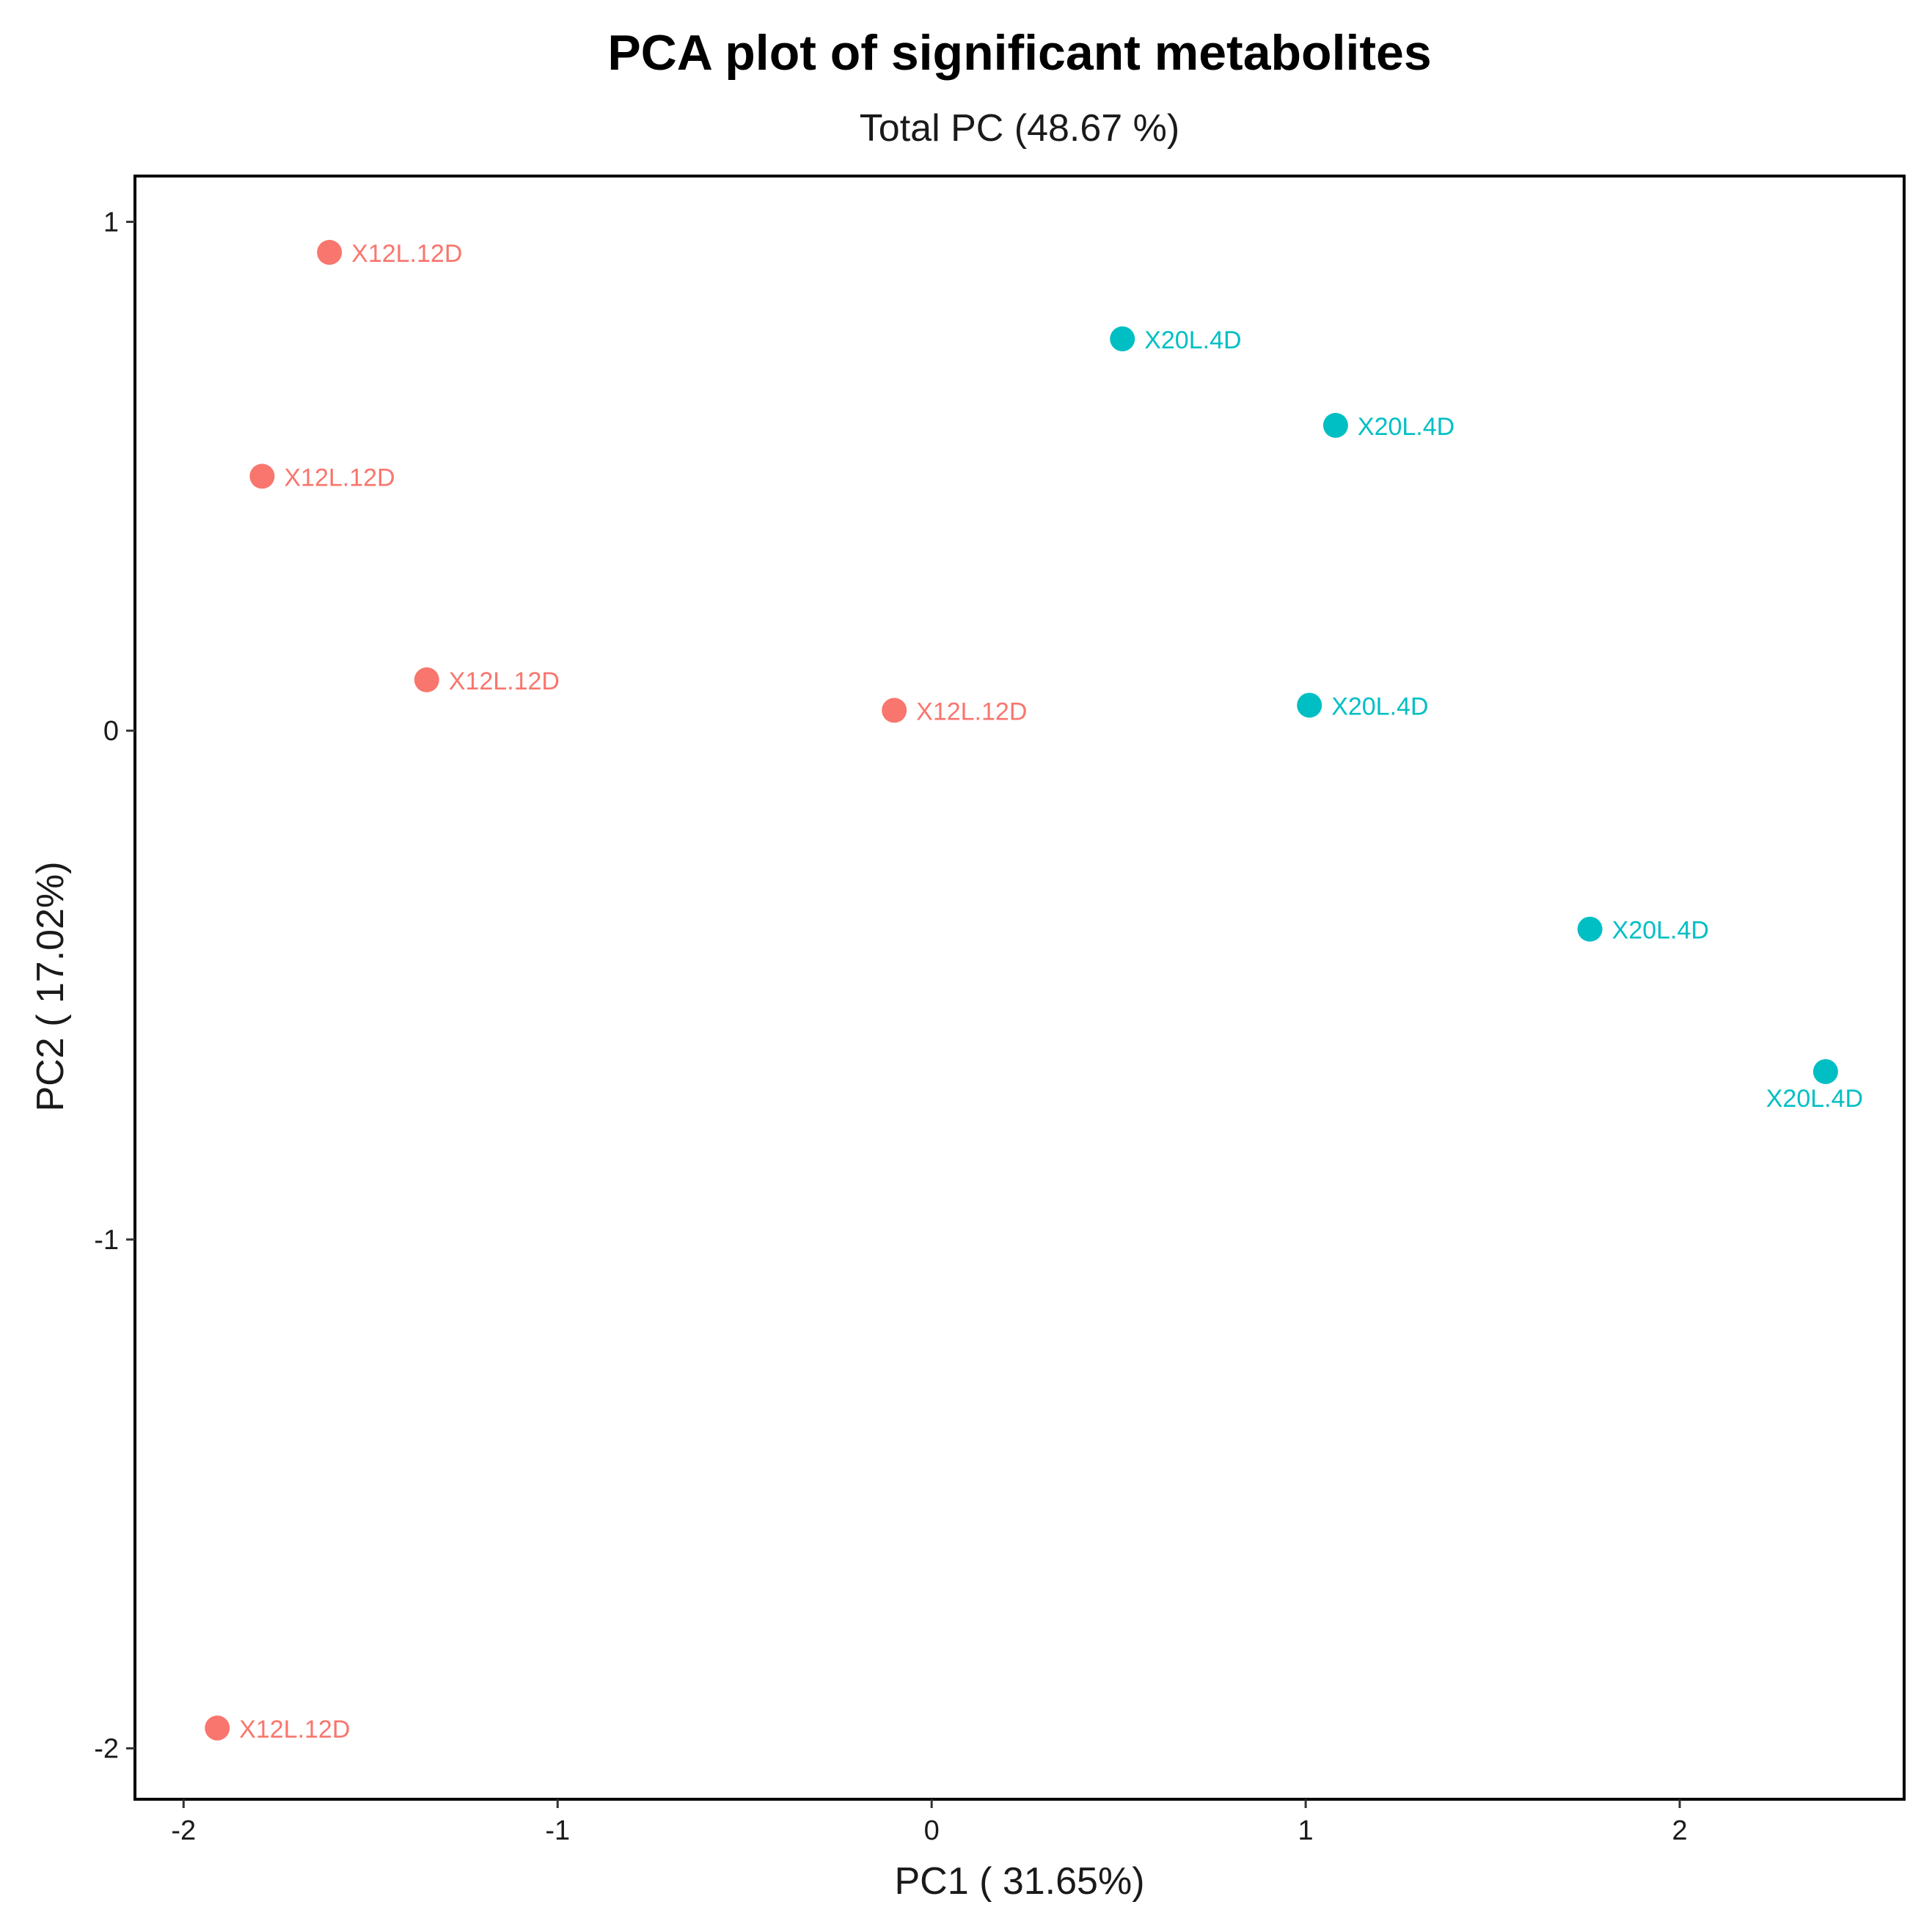 This screenshot has width=1932, height=1921. What do you see at coordinates (111, 731) in the screenshot?
I see `y-tick-label: 0` at bounding box center [111, 731].